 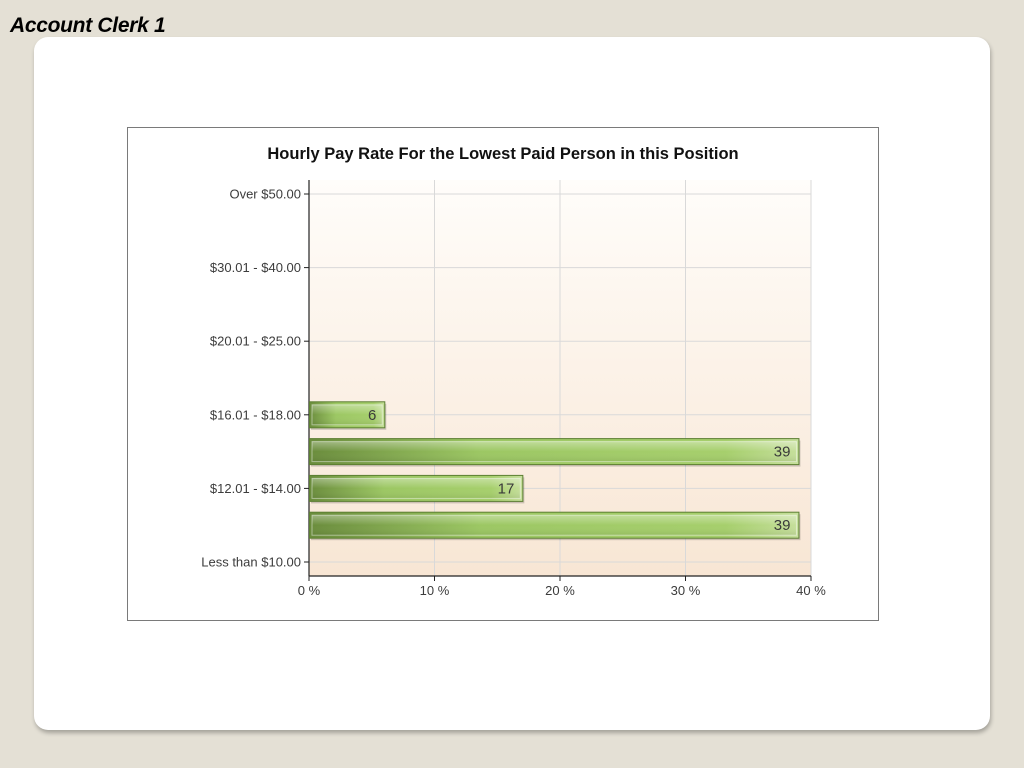 What do you see at coordinates (255, 488) in the screenshot?
I see `y-tick-label: $12.01 - $14.00` at bounding box center [255, 488].